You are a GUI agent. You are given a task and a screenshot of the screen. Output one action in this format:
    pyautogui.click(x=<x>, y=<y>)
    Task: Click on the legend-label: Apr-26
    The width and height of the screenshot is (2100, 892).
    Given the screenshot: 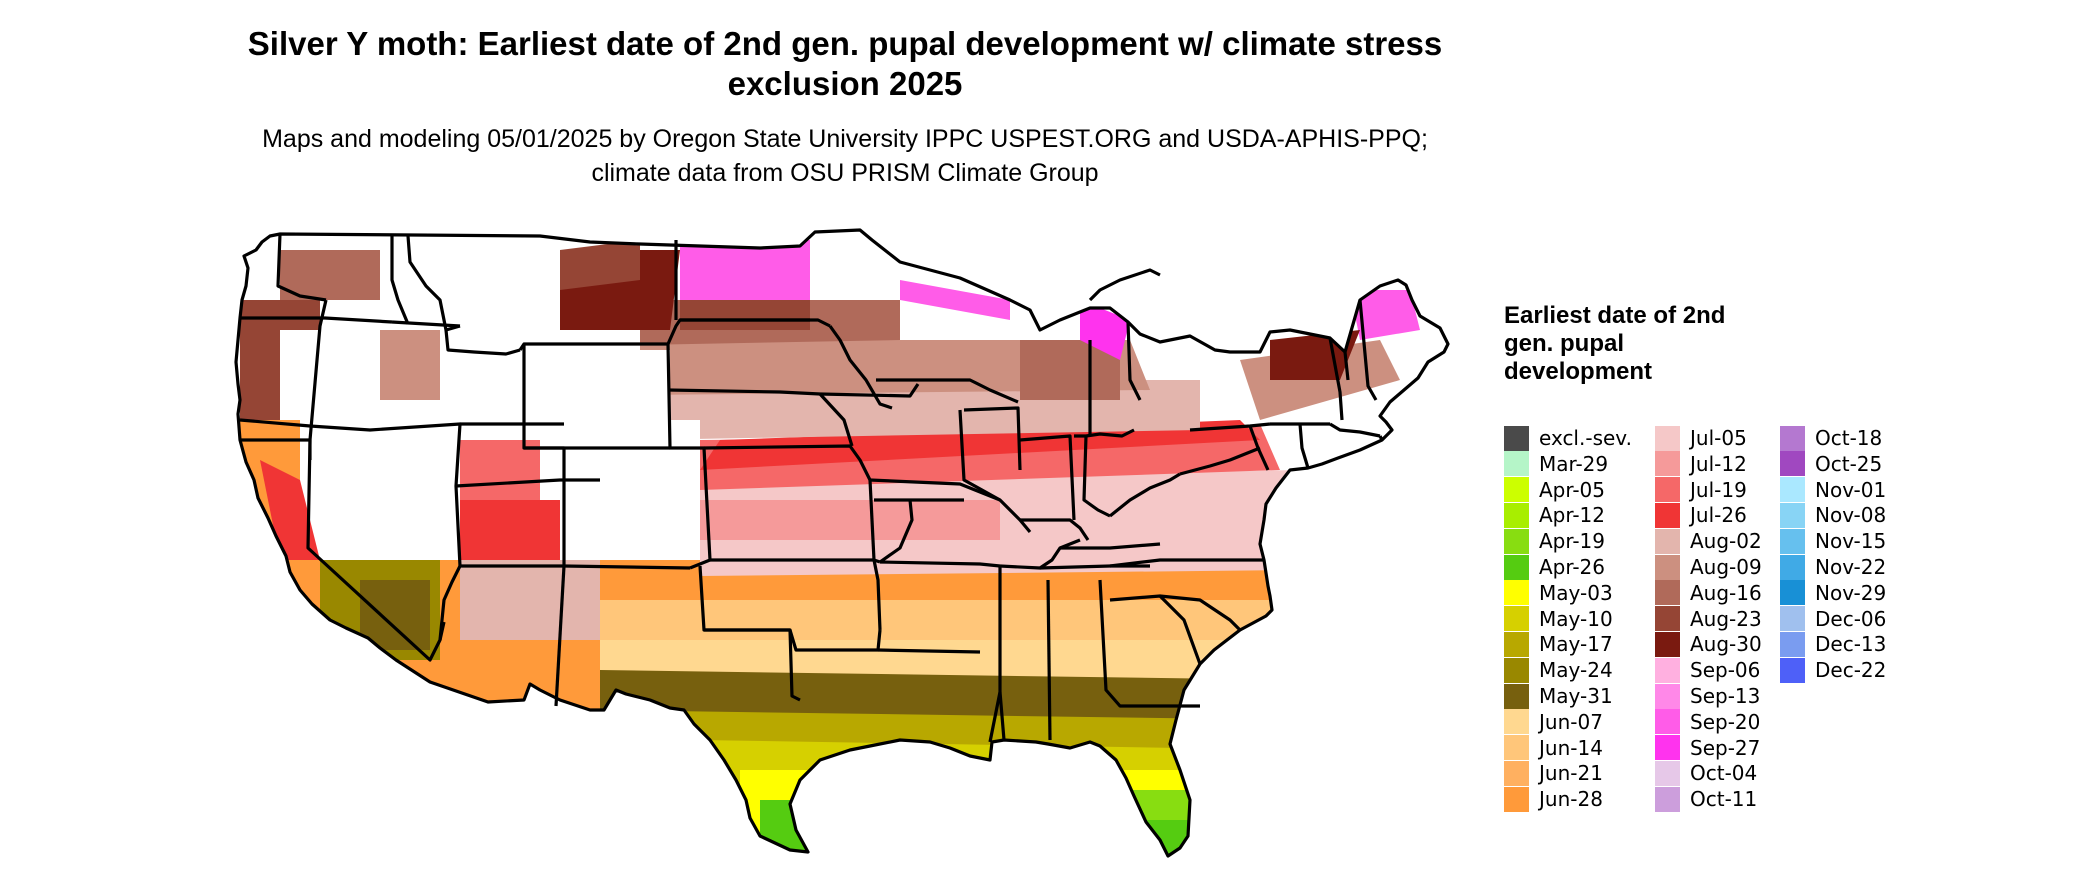 What is the action you would take?
    pyautogui.click(x=1572, y=567)
    